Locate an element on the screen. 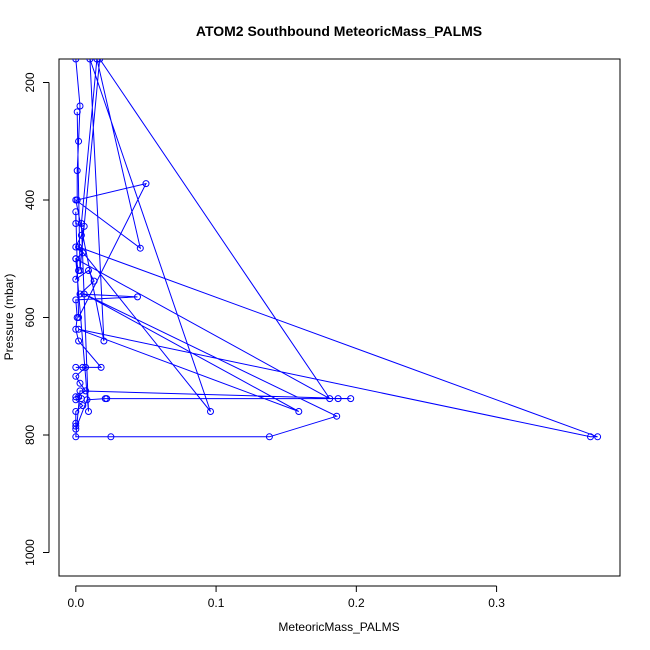  y-tick-label: 1000 is located at coordinates (30, 552).